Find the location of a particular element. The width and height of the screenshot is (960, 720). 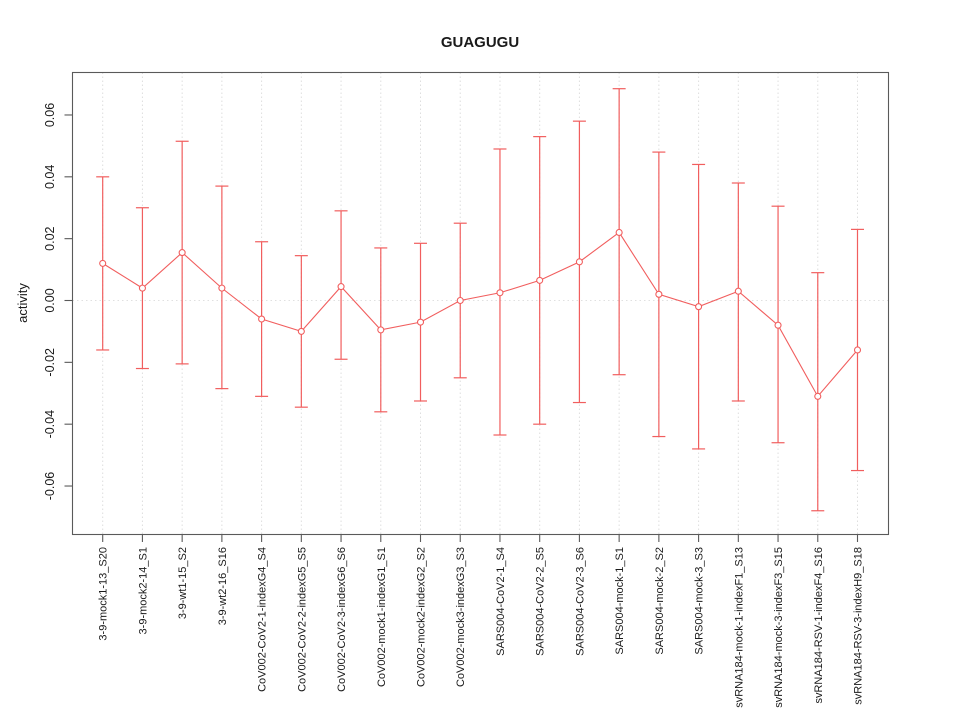

x-category-label: CoV002-CoV2-2-indexG5_S5 is located at coordinates (302, 619).